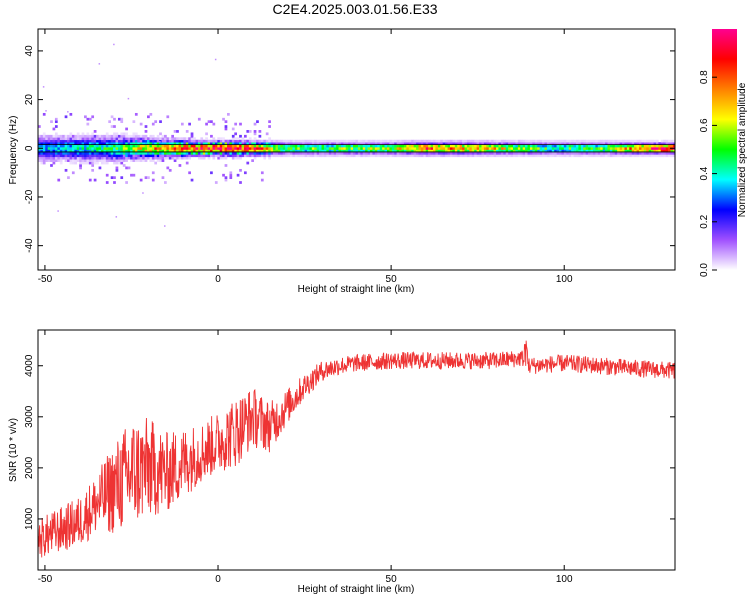 The image size is (750, 600). What do you see at coordinates (29, 51) in the screenshot?
I see `y-tick-label: 40` at bounding box center [29, 51].